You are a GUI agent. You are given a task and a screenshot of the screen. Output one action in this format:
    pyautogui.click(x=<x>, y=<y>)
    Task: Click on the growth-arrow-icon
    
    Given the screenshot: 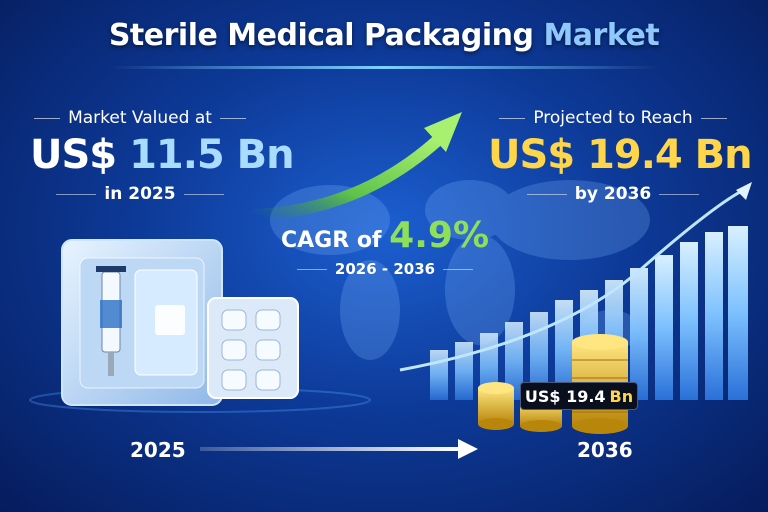 What is the action you would take?
    pyautogui.click(x=355, y=166)
    